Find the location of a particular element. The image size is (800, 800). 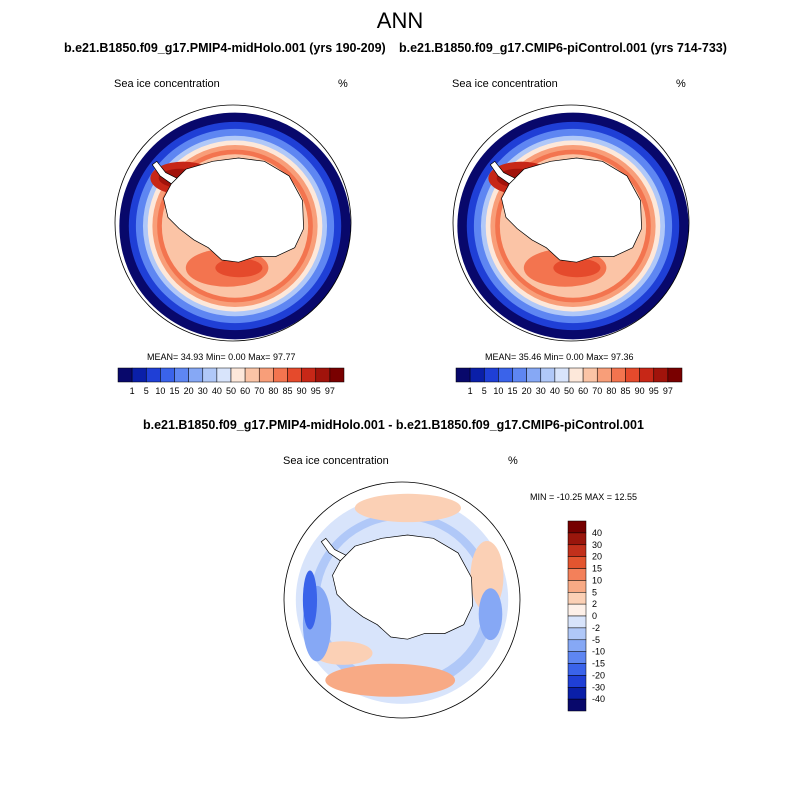

panel1-variable-title: Sea ice concentration is located at coordinates (167, 84).